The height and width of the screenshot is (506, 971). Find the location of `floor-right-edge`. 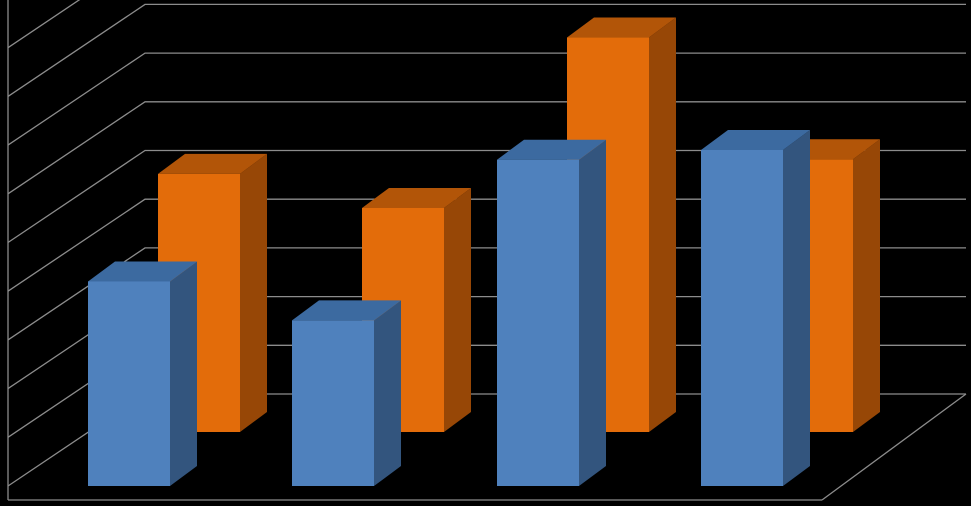

floor-right-edge is located at coordinates (894, 447).